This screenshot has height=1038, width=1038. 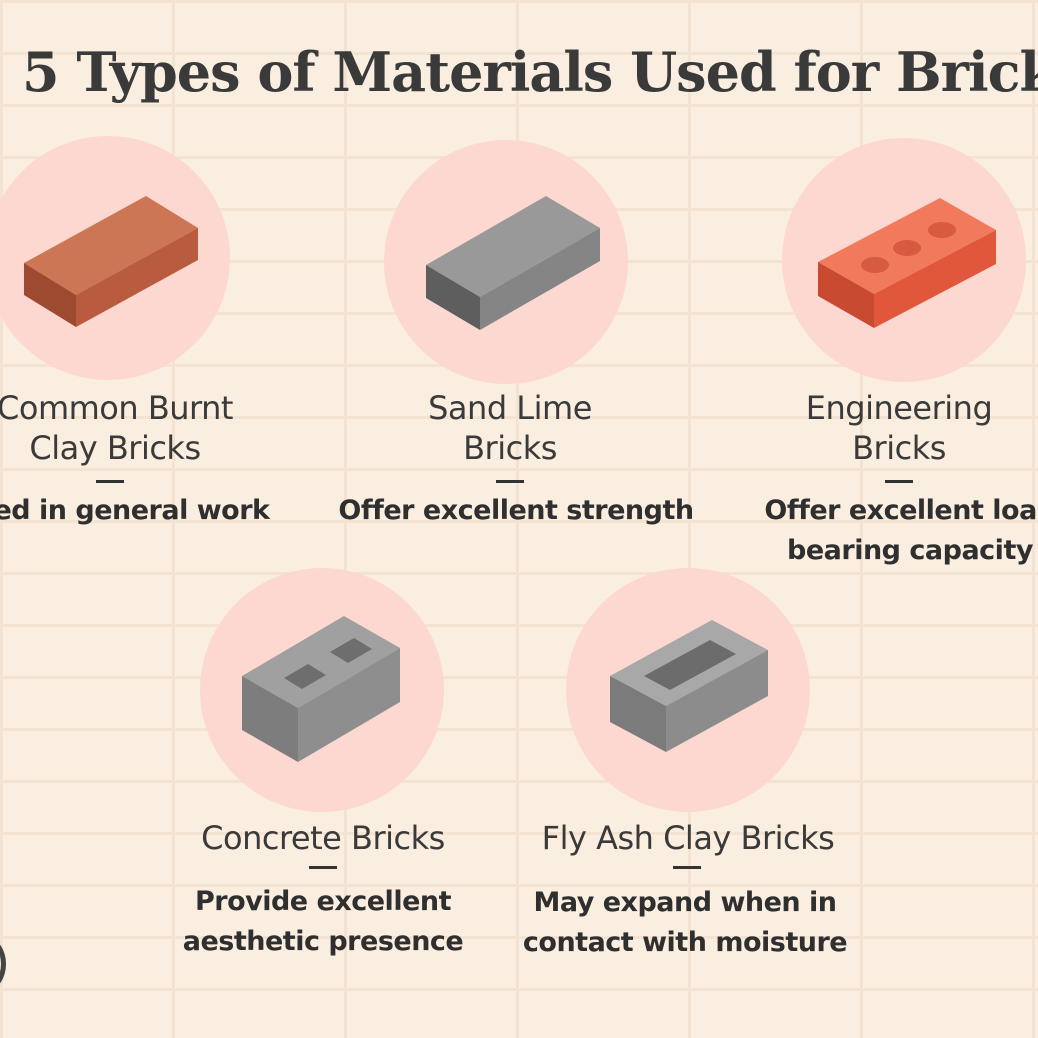 What do you see at coordinates (688, 838) in the screenshot?
I see `brick-type-name: Fly Ash Clay Bricks` at bounding box center [688, 838].